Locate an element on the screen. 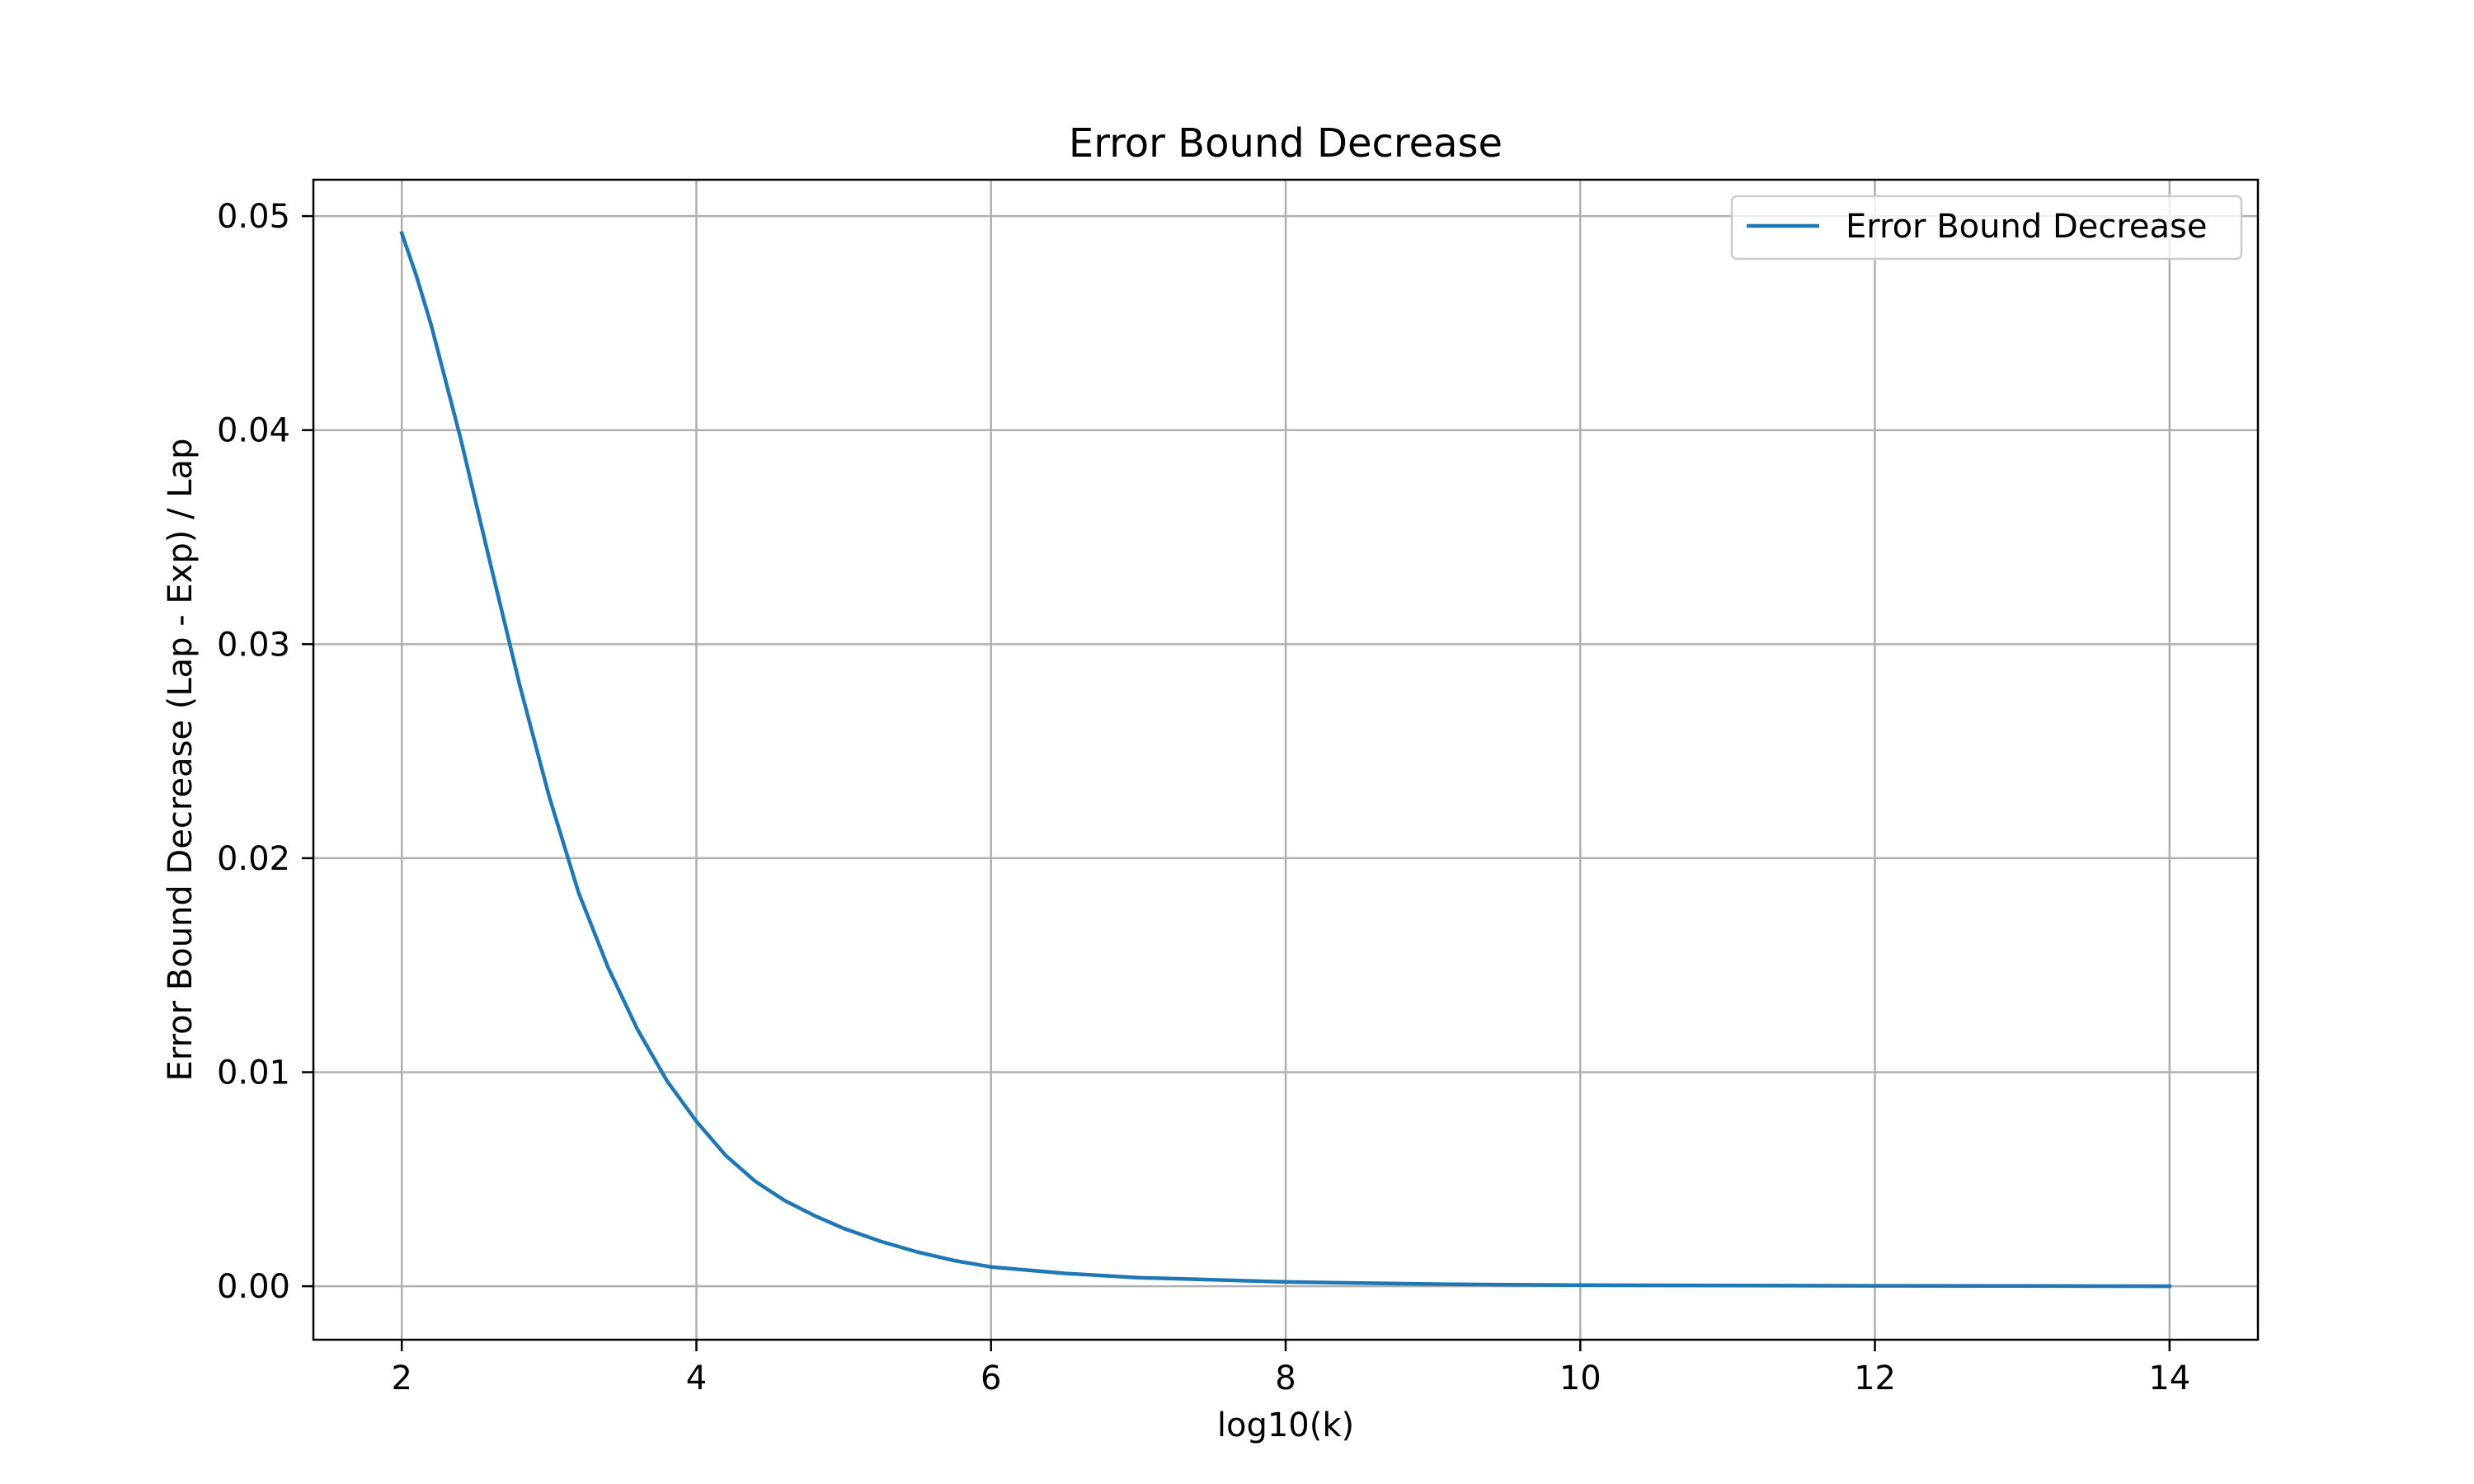 This screenshot has height=1484, width=2474. y-tick-label: 0.00 is located at coordinates (253, 1287).